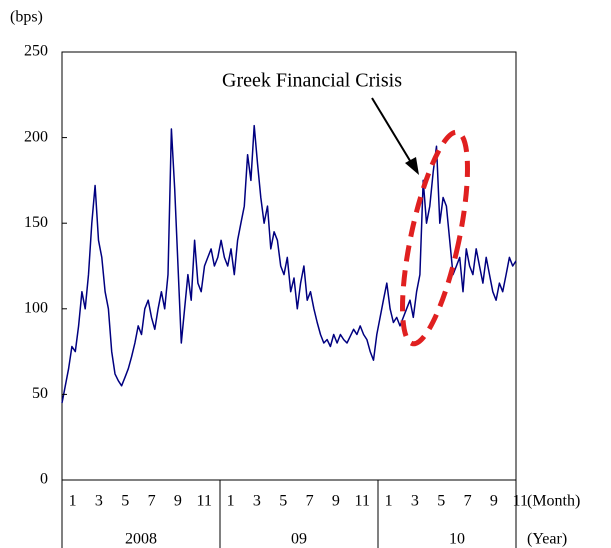  I want to click on y-tick-label: 200, so click(36, 136).